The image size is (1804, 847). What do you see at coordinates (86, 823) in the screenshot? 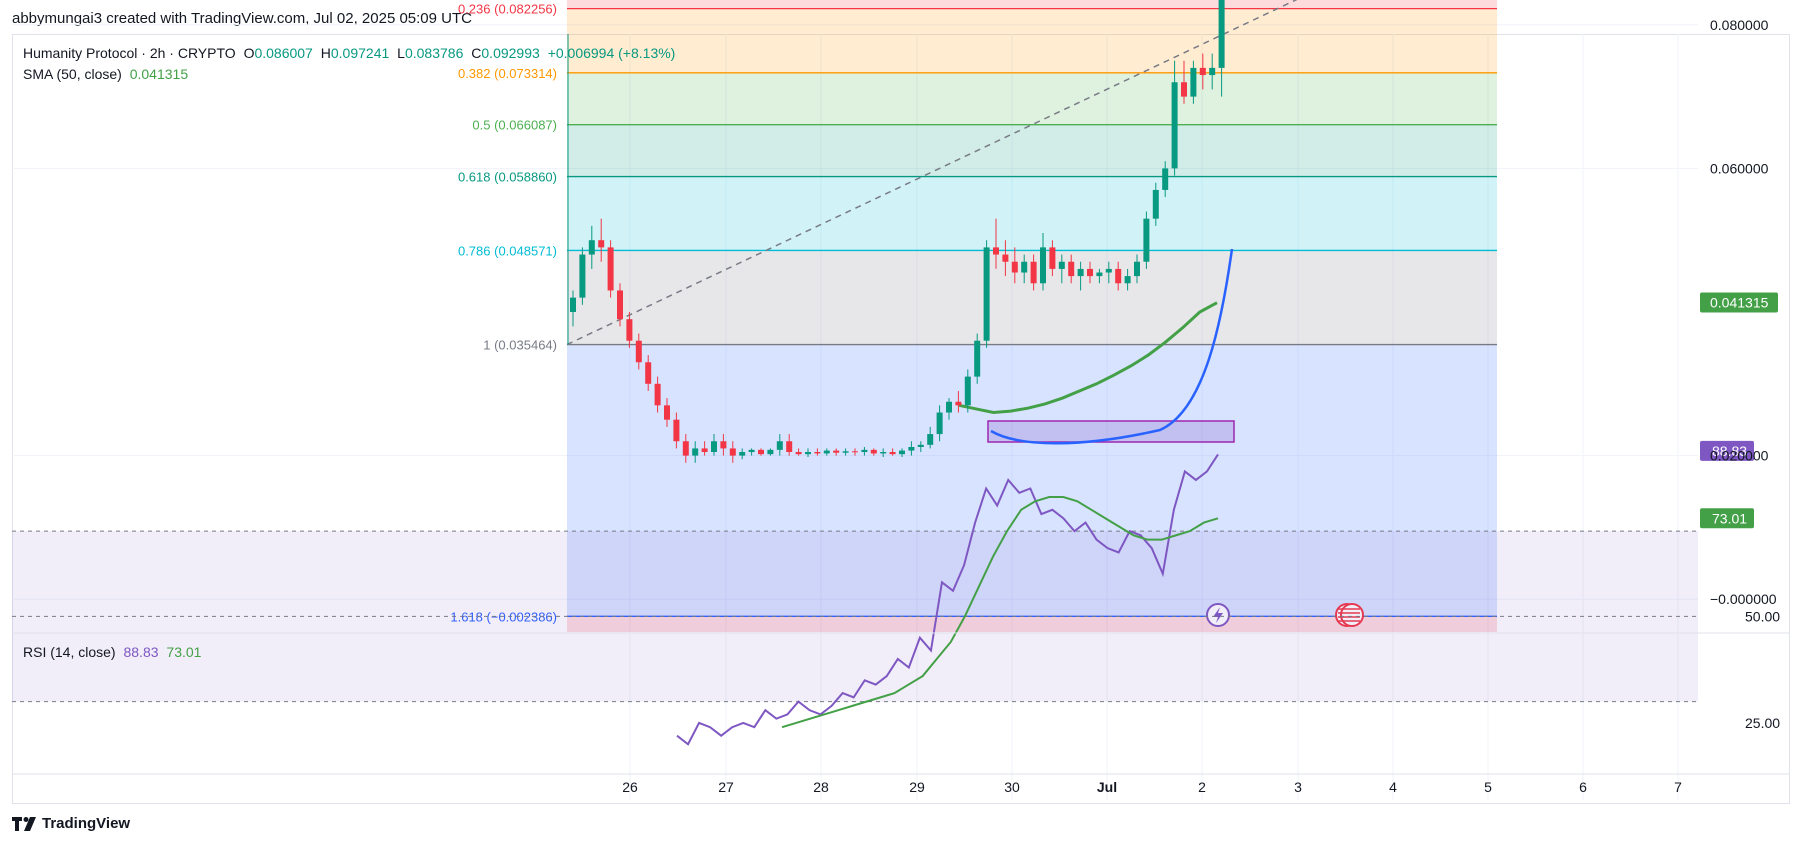
I see `brand-name: TradingView` at bounding box center [86, 823].